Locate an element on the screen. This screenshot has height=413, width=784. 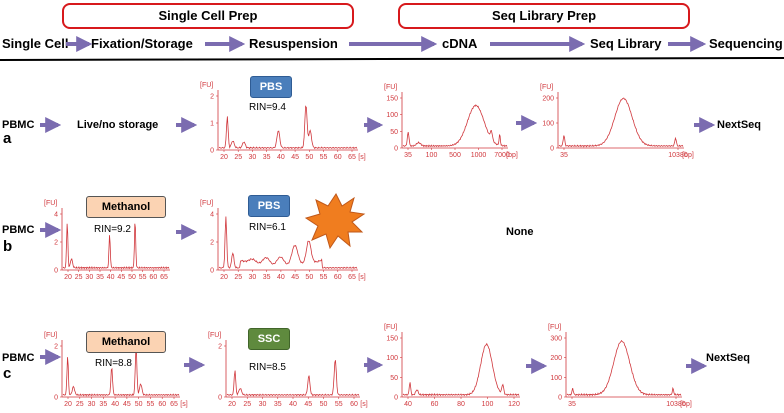
starburst-icon is located at coordinates (335, 221).